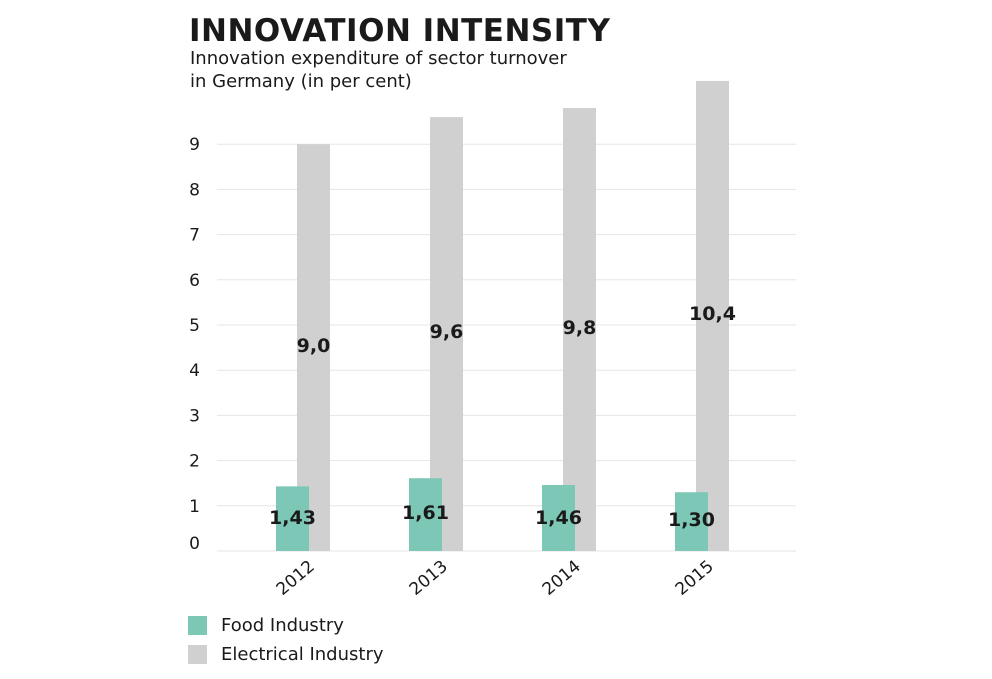  I want to click on y-tick-label-3: 3, so click(194, 416).